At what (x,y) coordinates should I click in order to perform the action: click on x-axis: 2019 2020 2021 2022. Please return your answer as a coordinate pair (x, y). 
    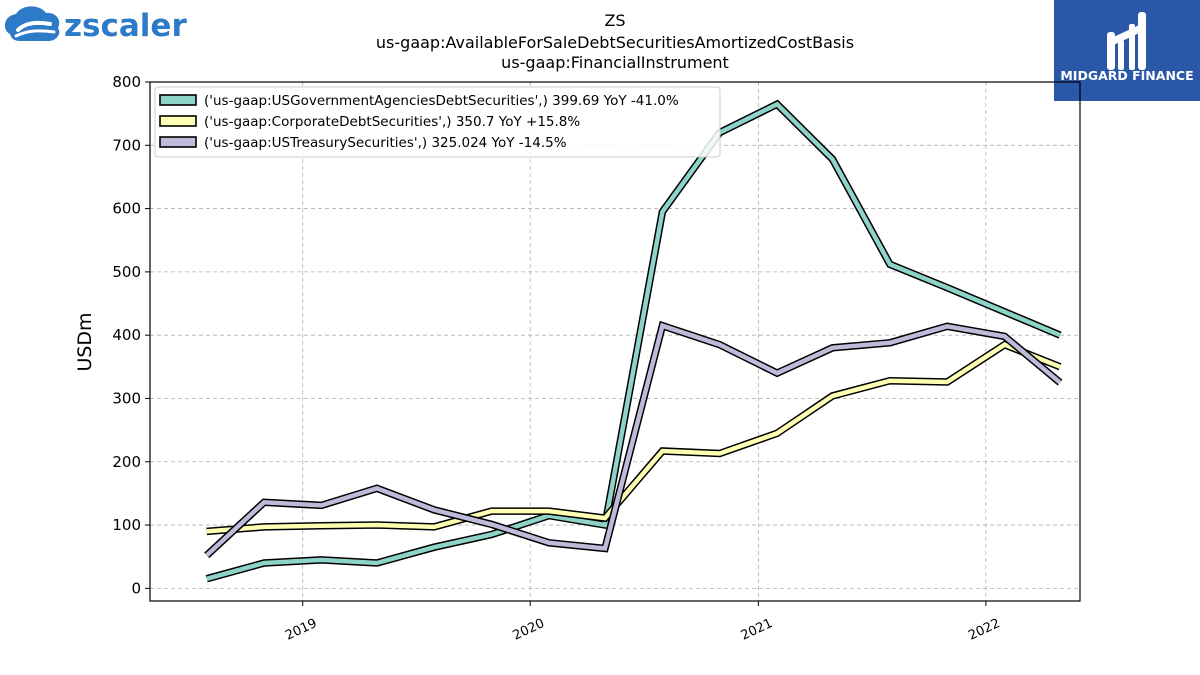
    Looking at the image, I should click on (643, 622).